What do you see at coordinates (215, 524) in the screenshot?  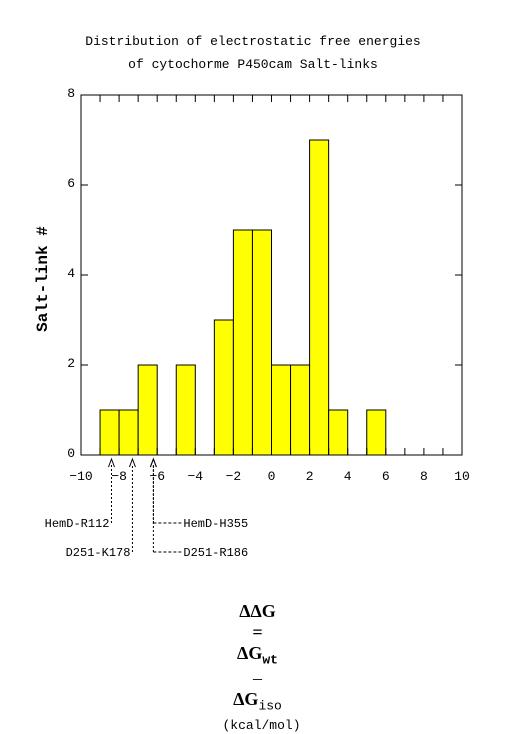 I see `annotation-label-2: HemD-H355` at bounding box center [215, 524].